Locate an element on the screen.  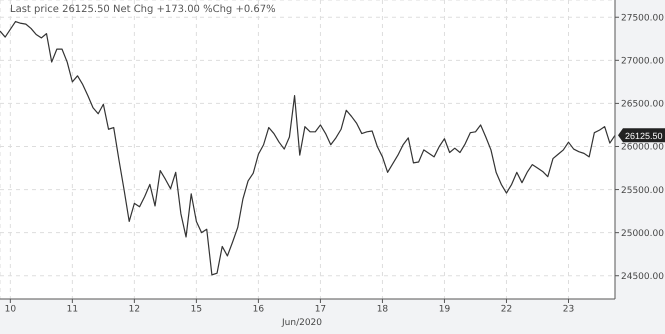
chart-title: Last price 26125.50 Net Chg +173.00 %Chg +0.67% is located at coordinates (143, 9).